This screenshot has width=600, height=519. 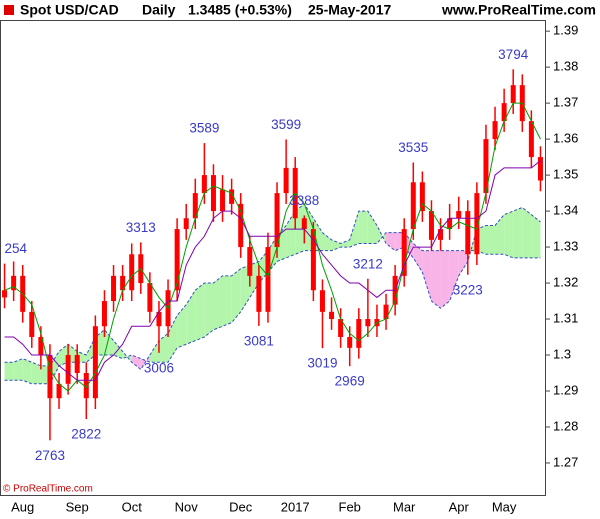 What do you see at coordinates (295, 506) in the screenshot?
I see `x-tick-label: 2017` at bounding box center [295, 506].